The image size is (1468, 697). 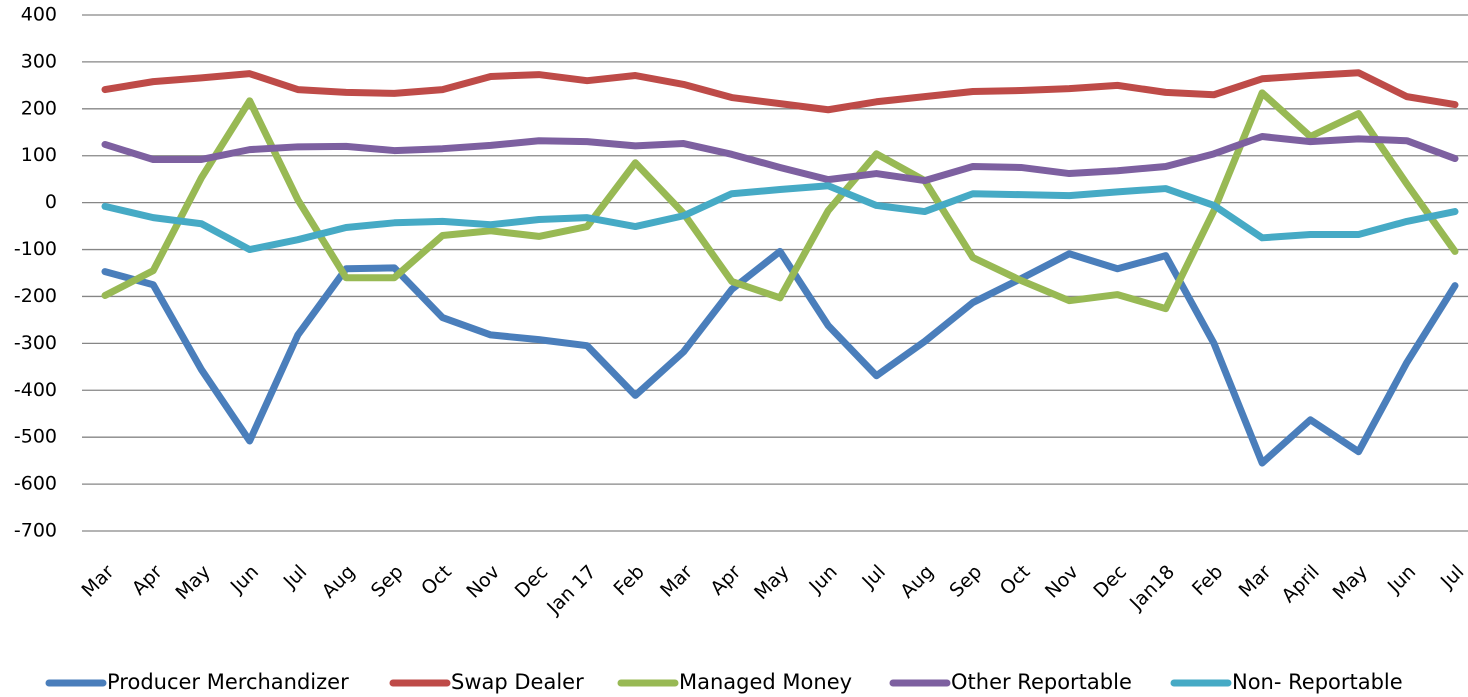 What do you see at coordinates (1317, 682) in the screenshot?
I see `legend-label: Non- Reportable` at bounding box center [1317, 682].